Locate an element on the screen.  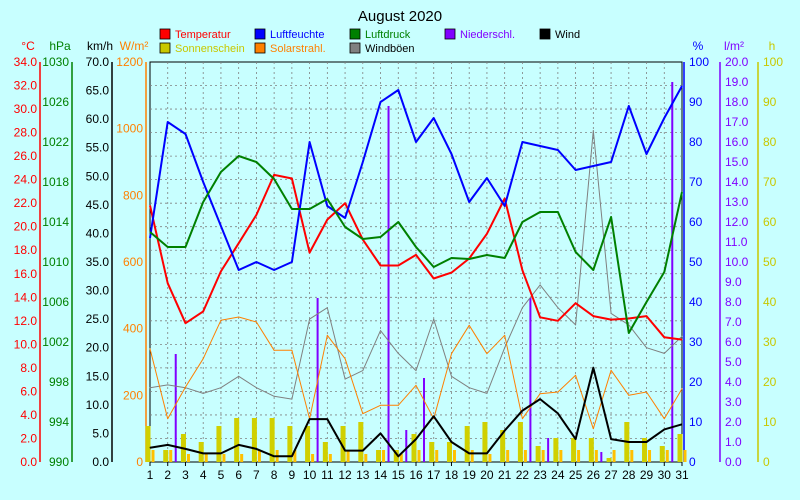
hum-tick-label: 40 is located at coordinates (696, 302).